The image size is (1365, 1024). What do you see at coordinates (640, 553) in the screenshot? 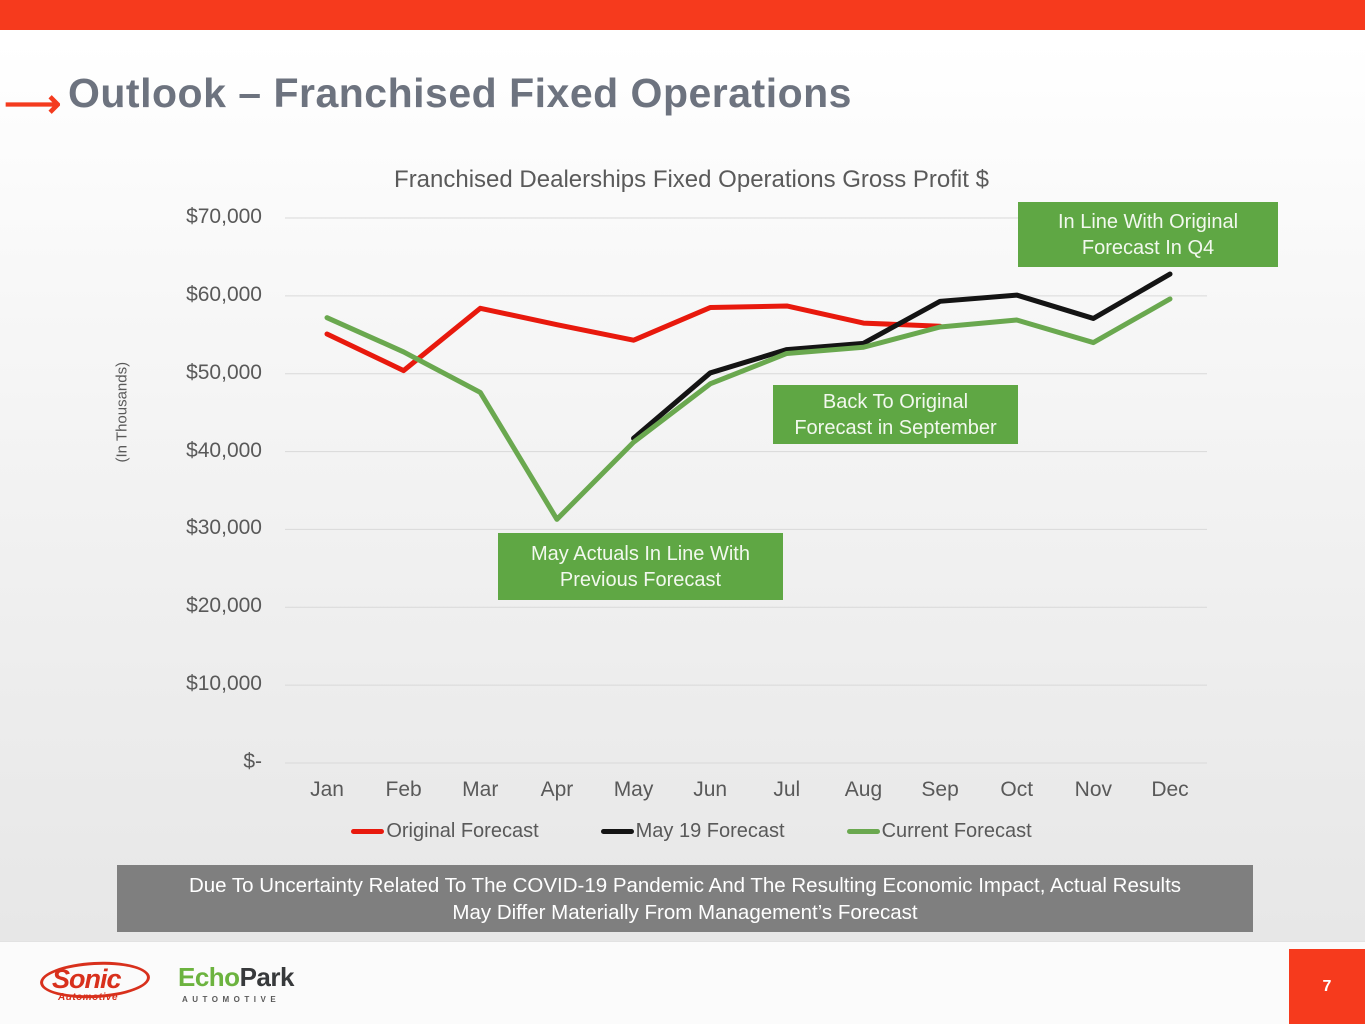
I see `annotation-line: May Actuals In Line With` at bounding box center [640, 553].